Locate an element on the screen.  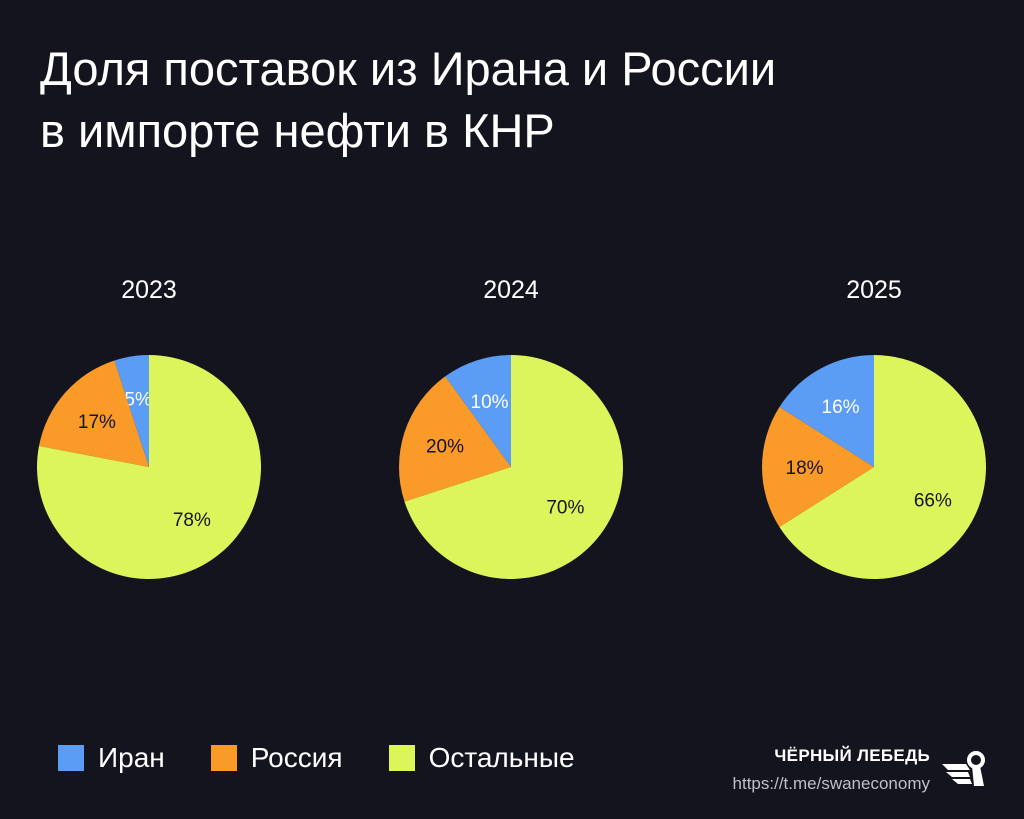
pie-2025-label-russia: 18% is located at coordinates (805, 468).